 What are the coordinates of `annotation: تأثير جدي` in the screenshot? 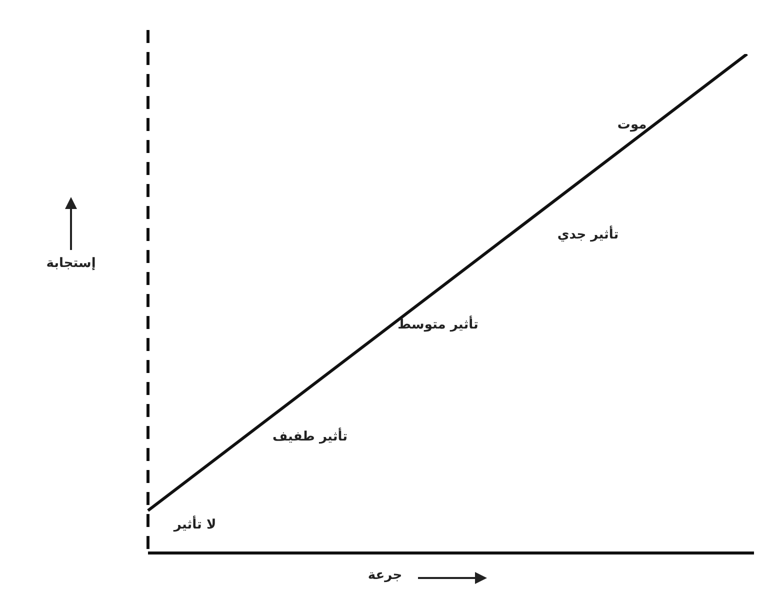 It's located at (588, 233).